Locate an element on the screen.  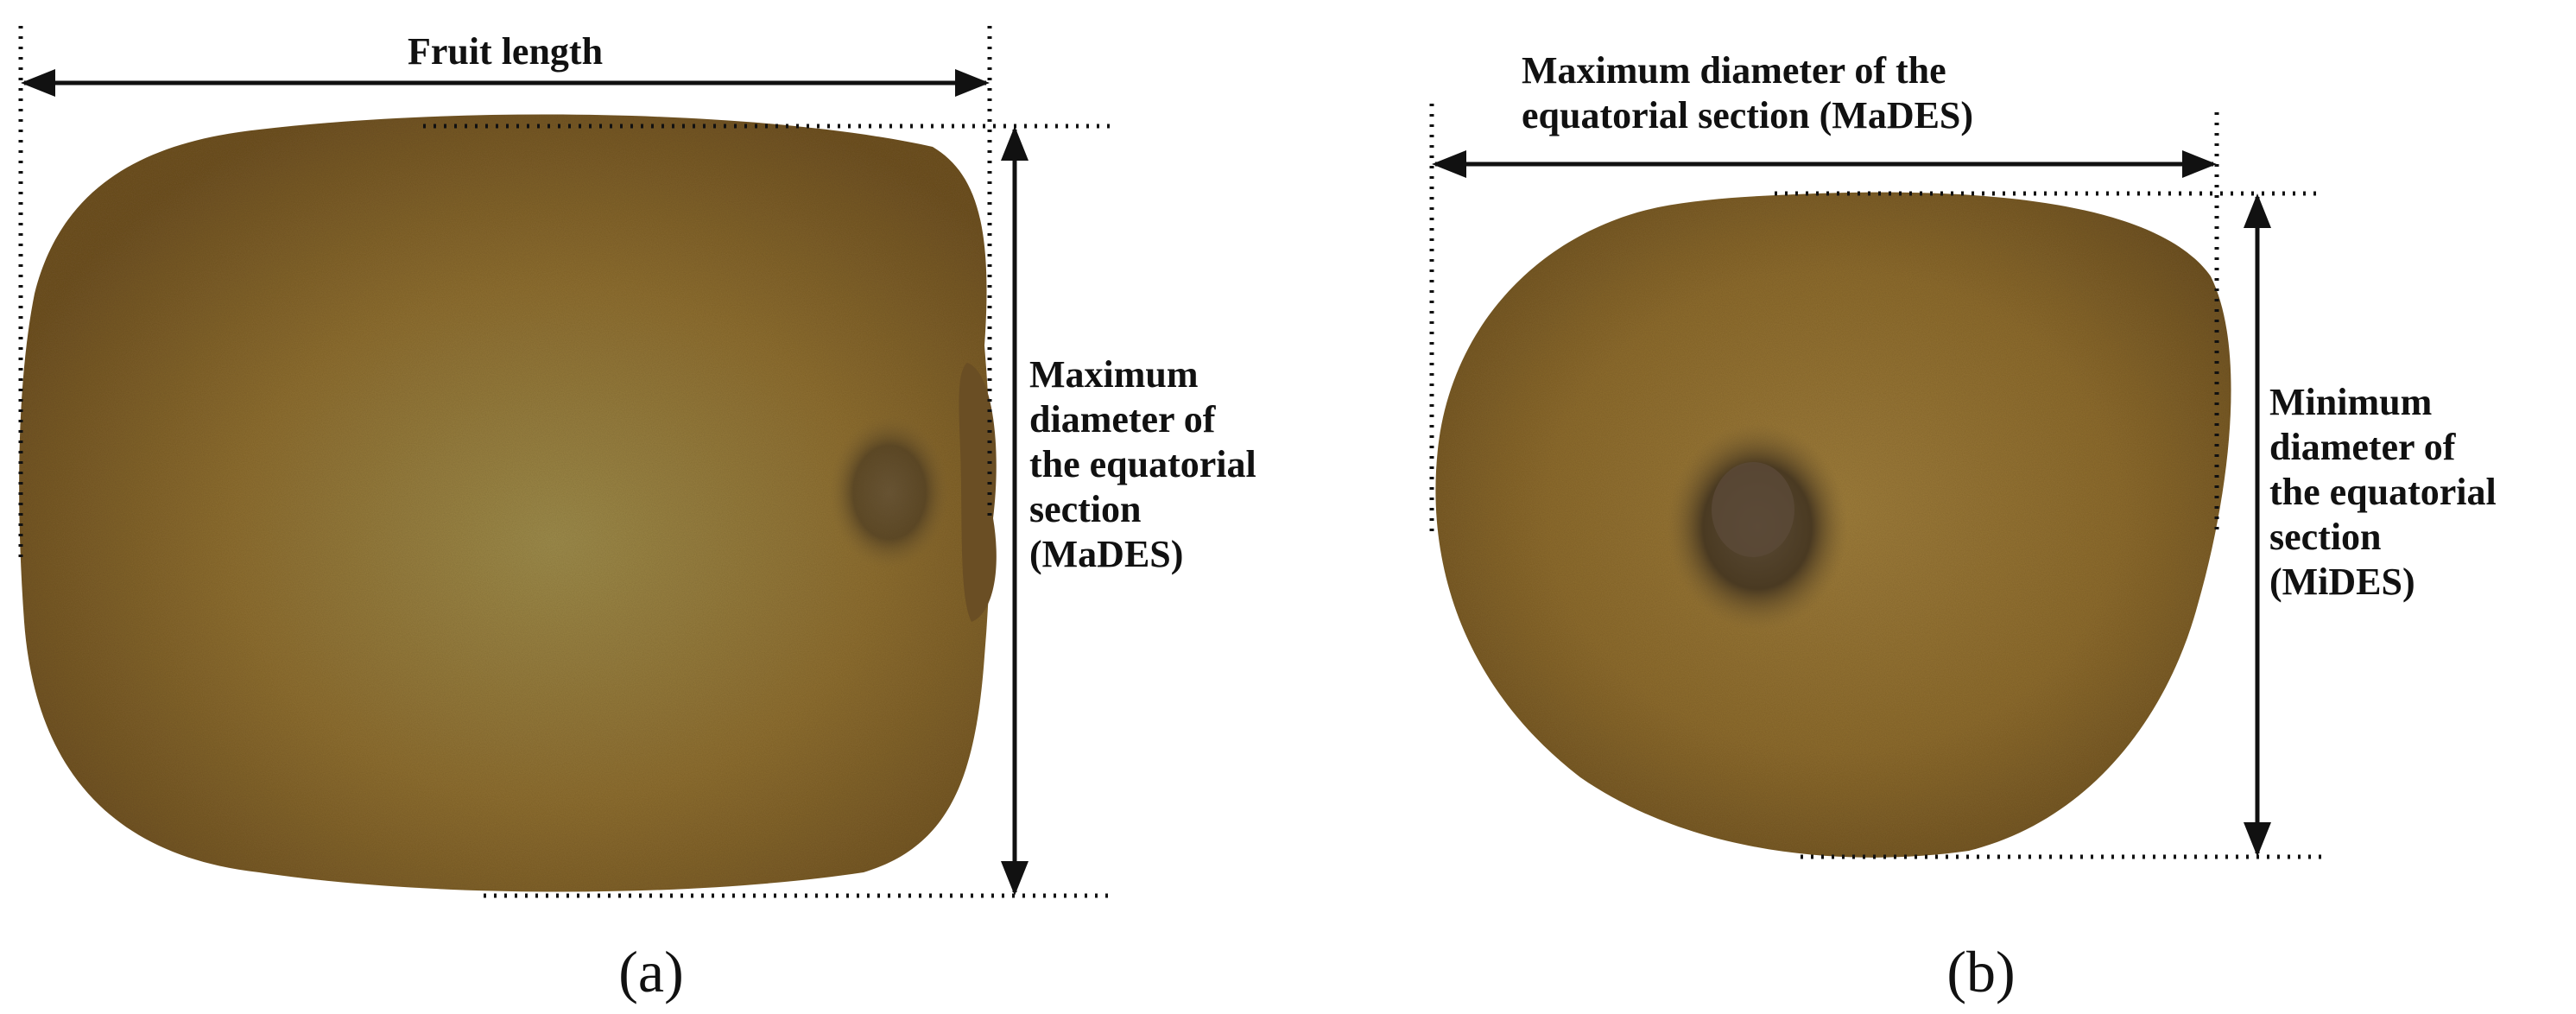
panel-b-label: (b) is located at coordinates (1980, 971).